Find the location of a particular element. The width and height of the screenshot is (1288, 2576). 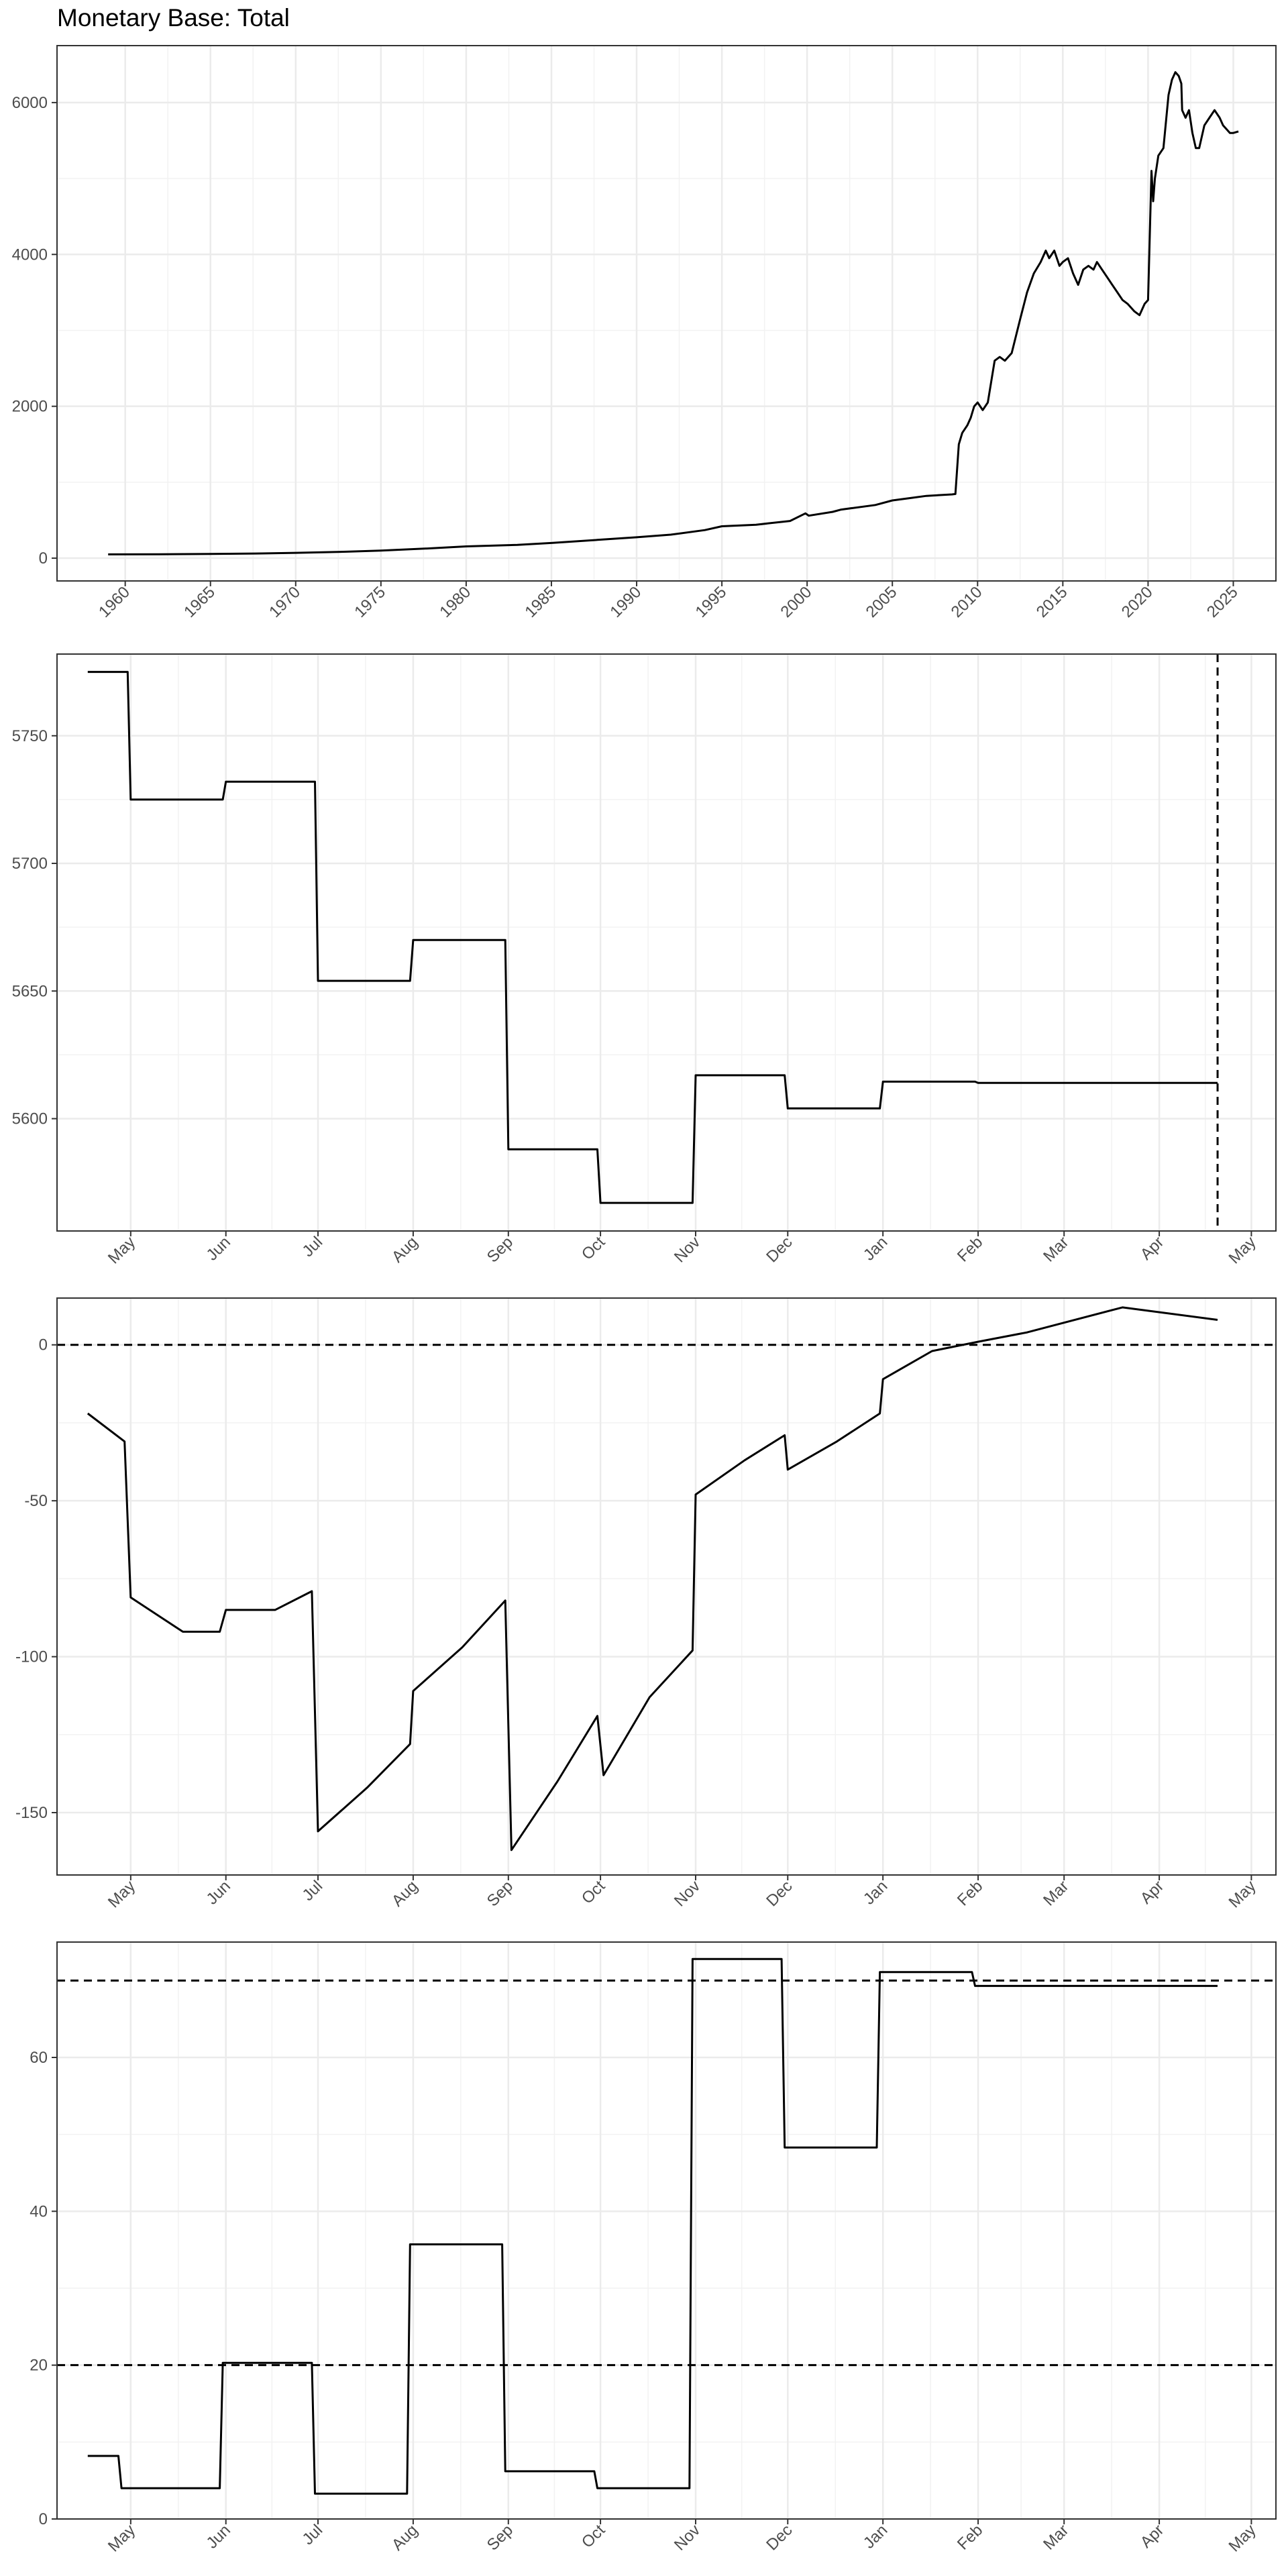

y-tick-label: 20 is located at coordinates (39, 2366).